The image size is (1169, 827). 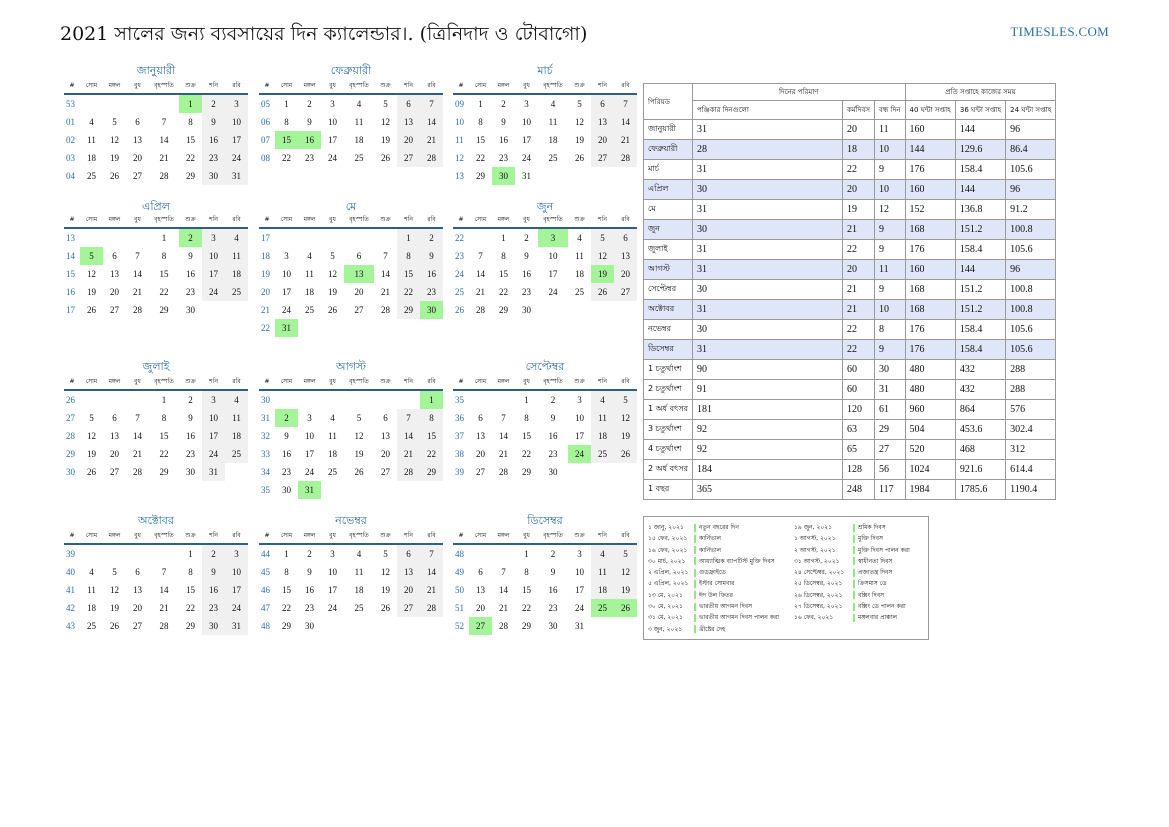 I want to click on value-cell: 152, so click(x=930, y=209).